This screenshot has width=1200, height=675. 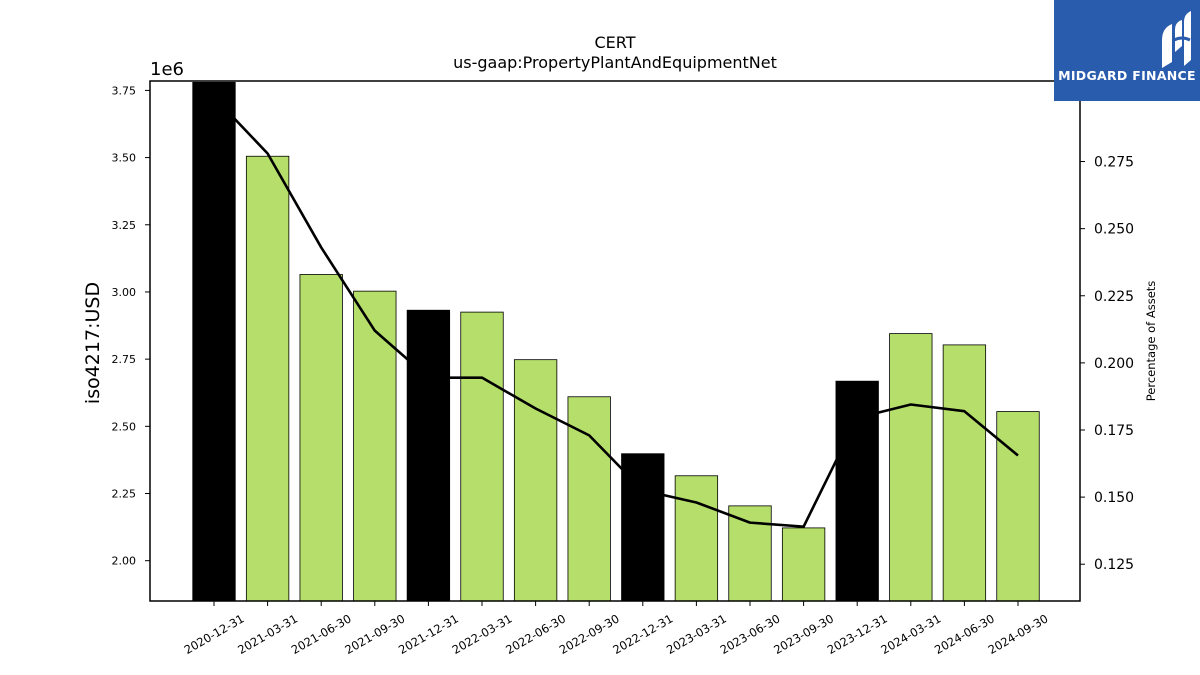 What do you see at coordinates (374, 634) in the screenshot?
I see `x-tick-label: 2021-09-30` at bounding box center [374, 634].